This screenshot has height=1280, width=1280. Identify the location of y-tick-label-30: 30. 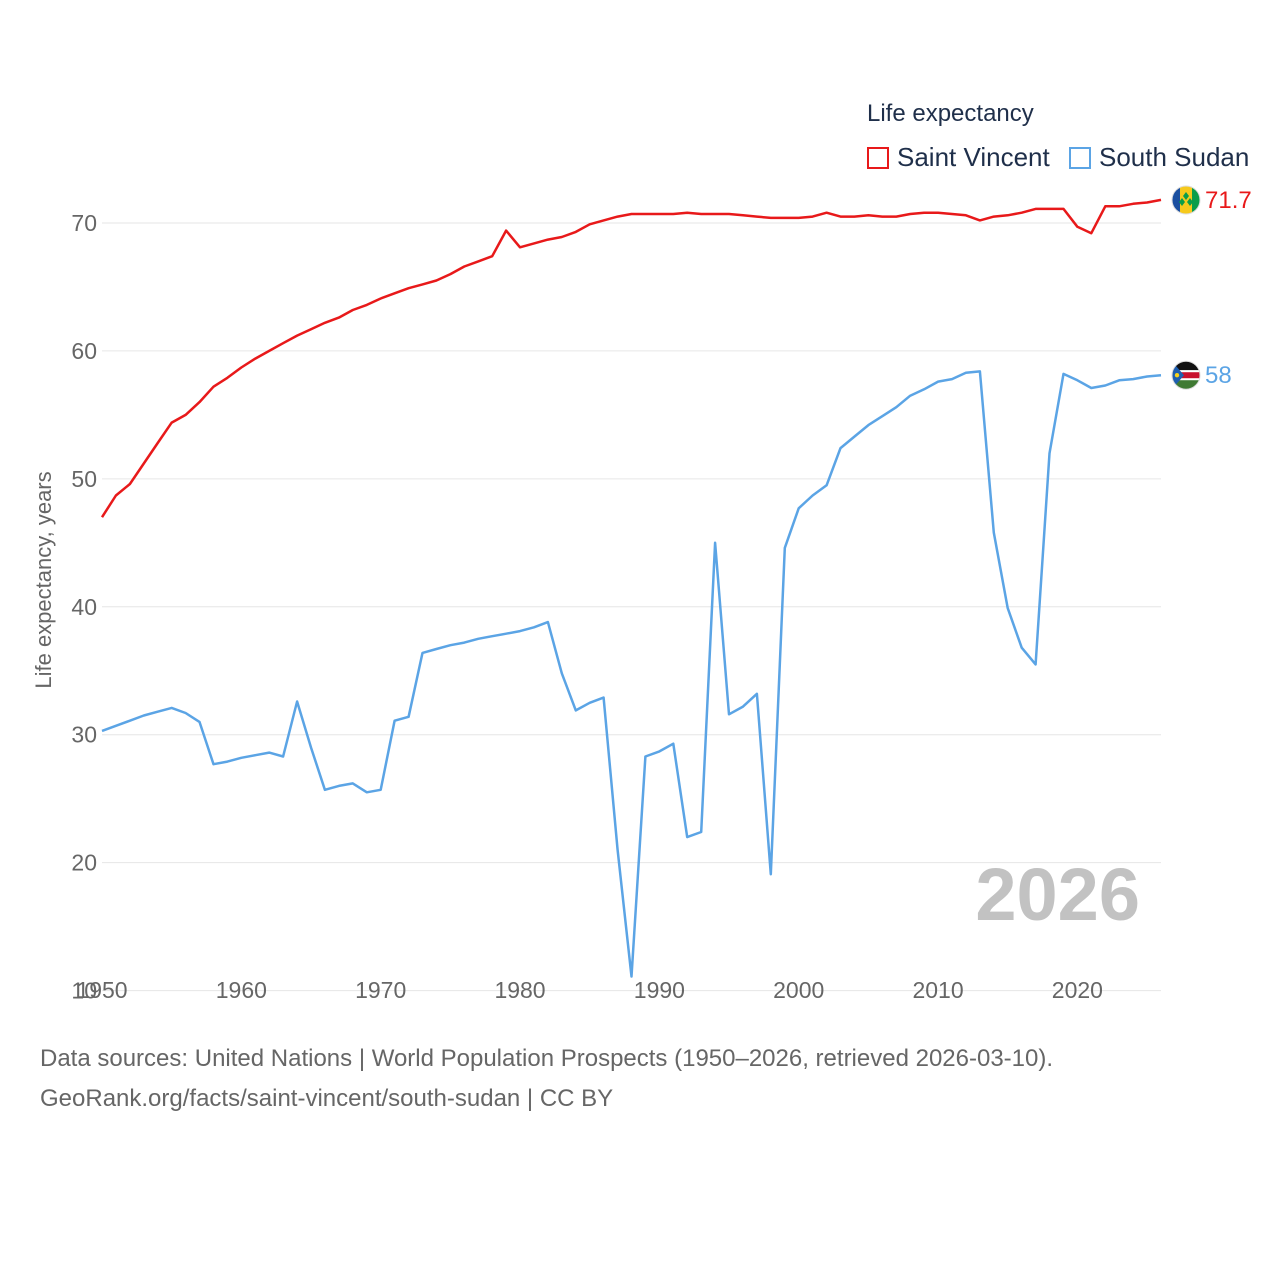
(84, 735).